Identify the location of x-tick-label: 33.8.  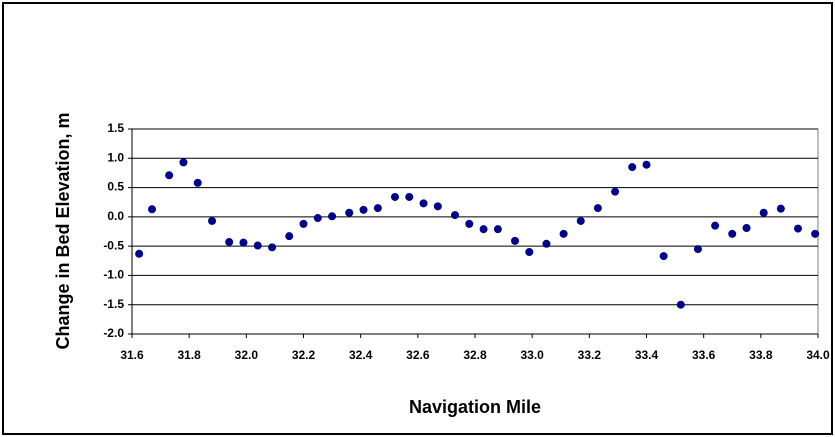
(761, 355).